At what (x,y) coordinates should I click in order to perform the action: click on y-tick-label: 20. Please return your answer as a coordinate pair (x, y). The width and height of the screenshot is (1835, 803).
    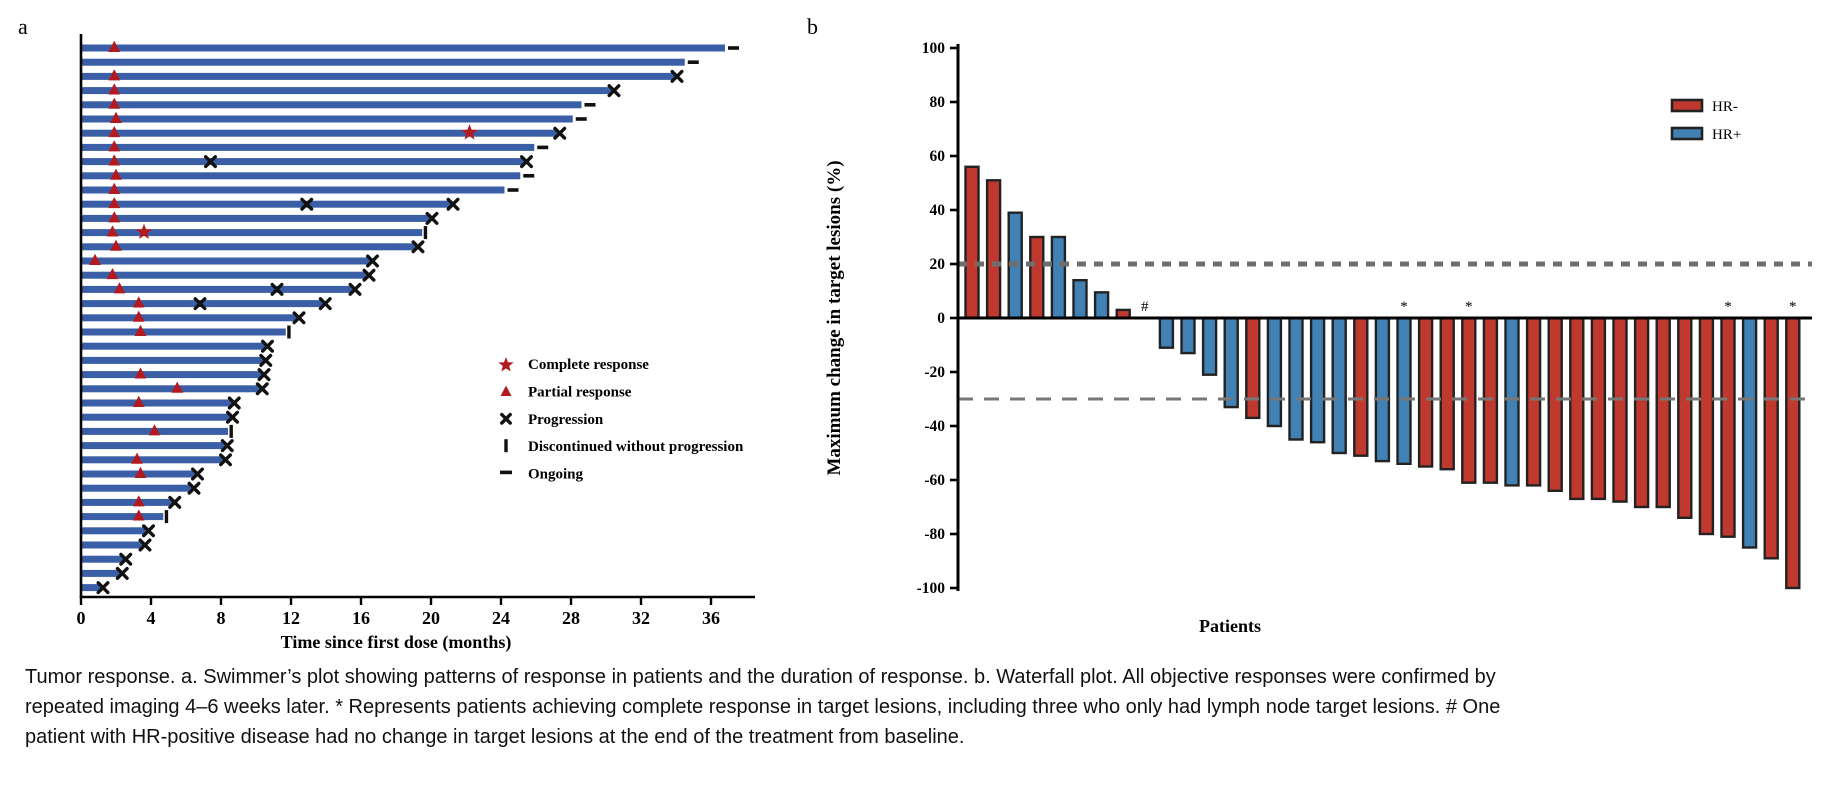
    Looking at the image, I should click on (938, 264).